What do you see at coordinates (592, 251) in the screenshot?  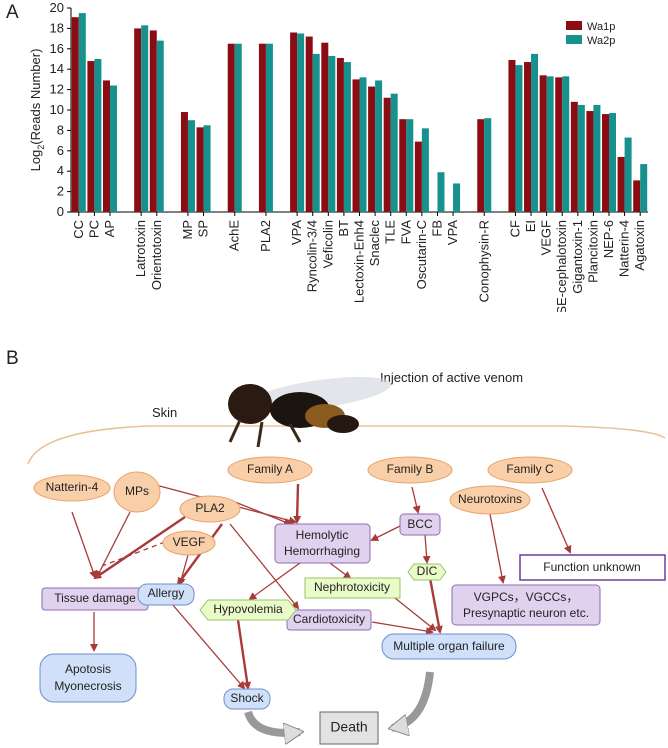 I see `x-tick-label: Plancitoxin` at bounding box center [592, 251].